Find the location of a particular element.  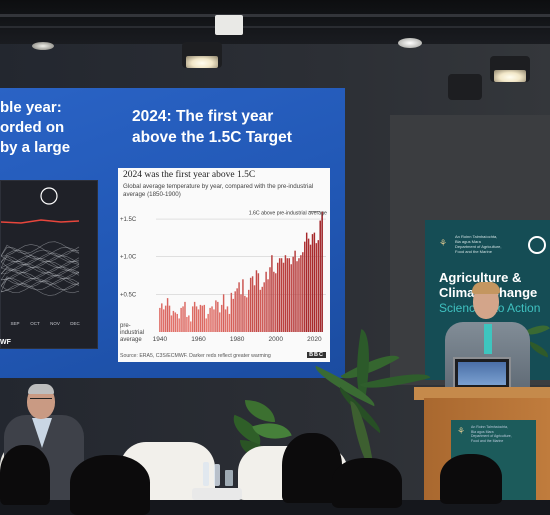

speaker-hair is located at coordinates (486, 288).